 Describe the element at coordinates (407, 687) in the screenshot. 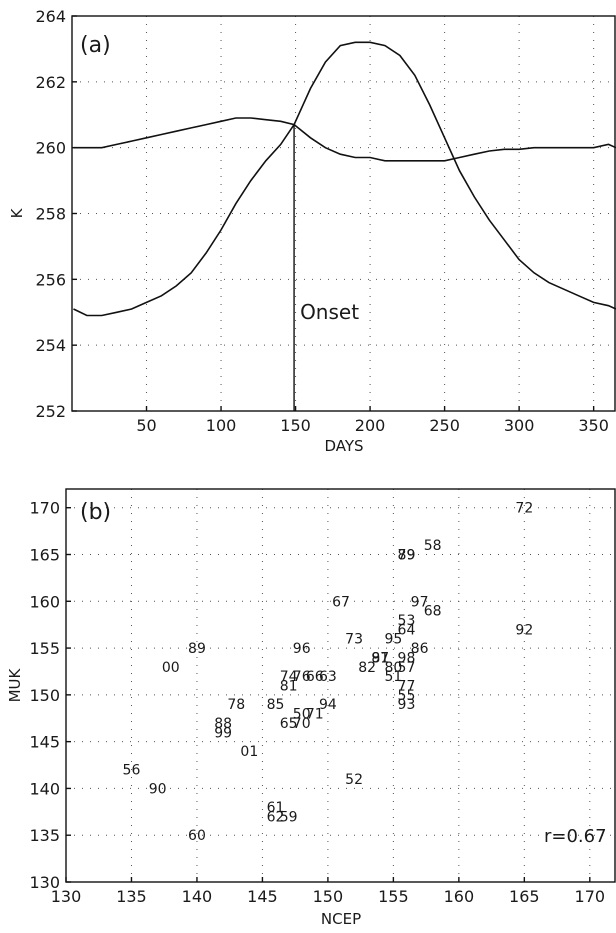

I see `scatter-point-label: 77` at that location.